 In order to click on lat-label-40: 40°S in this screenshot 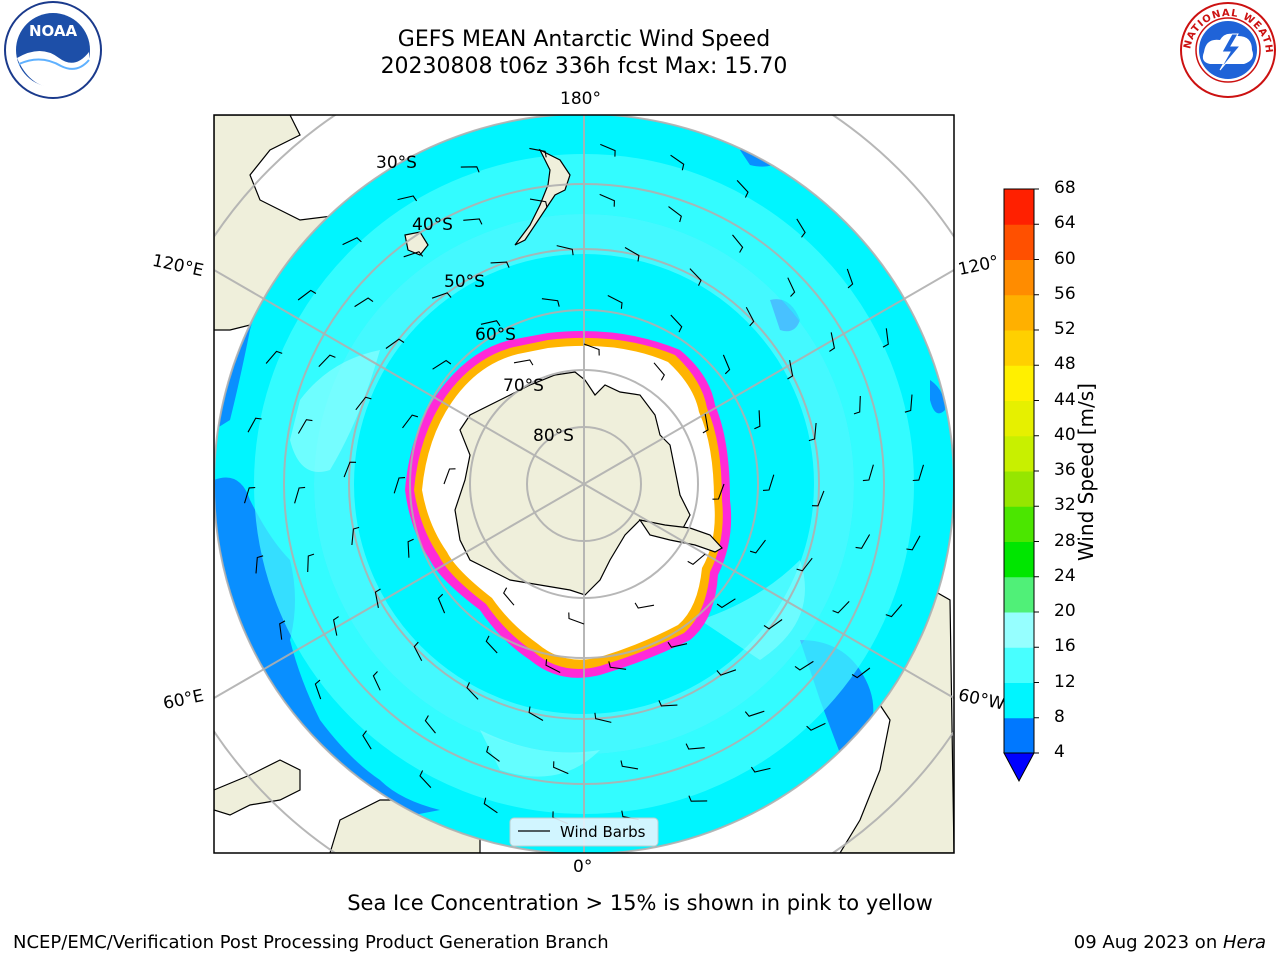, I will do `click(432, 225)`.